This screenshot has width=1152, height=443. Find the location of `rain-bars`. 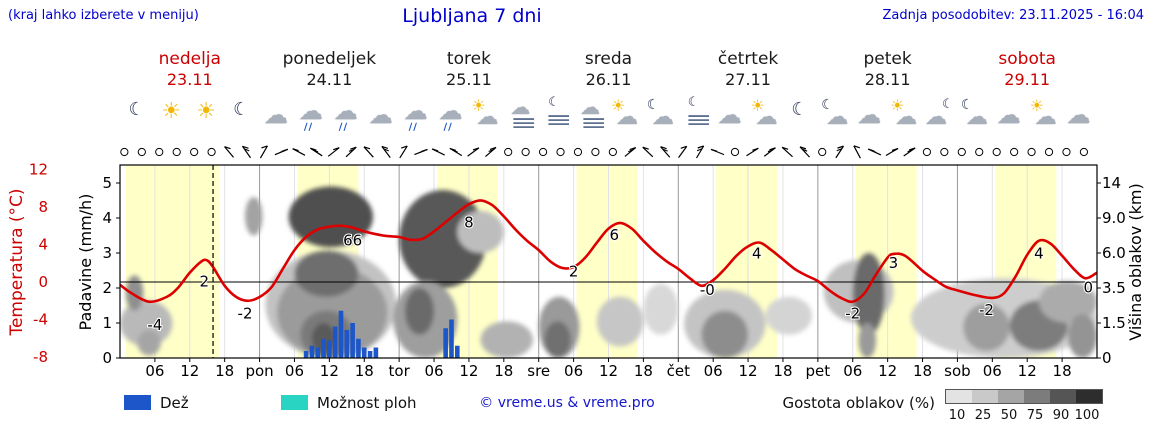

rain-bars is located at coordinates (381, 334).